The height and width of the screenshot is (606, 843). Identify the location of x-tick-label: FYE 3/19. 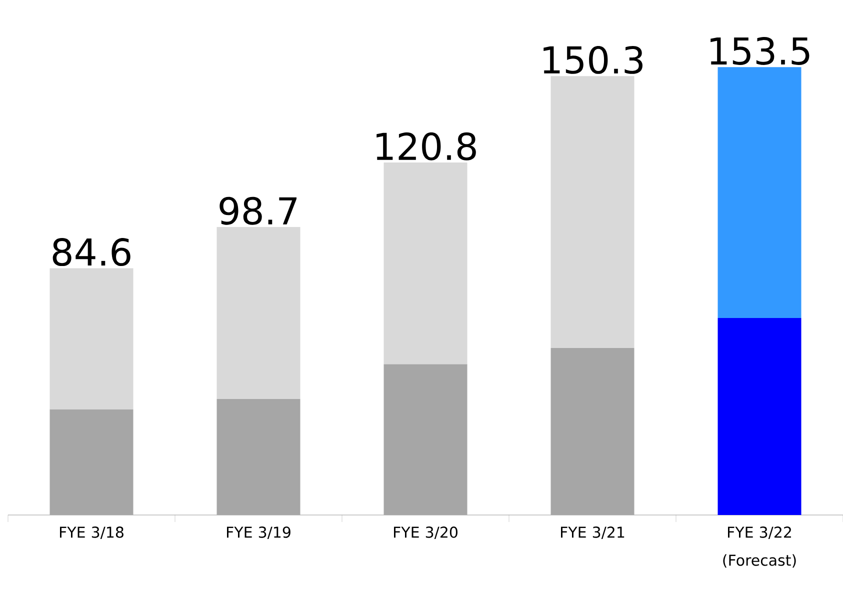
(258, 533).